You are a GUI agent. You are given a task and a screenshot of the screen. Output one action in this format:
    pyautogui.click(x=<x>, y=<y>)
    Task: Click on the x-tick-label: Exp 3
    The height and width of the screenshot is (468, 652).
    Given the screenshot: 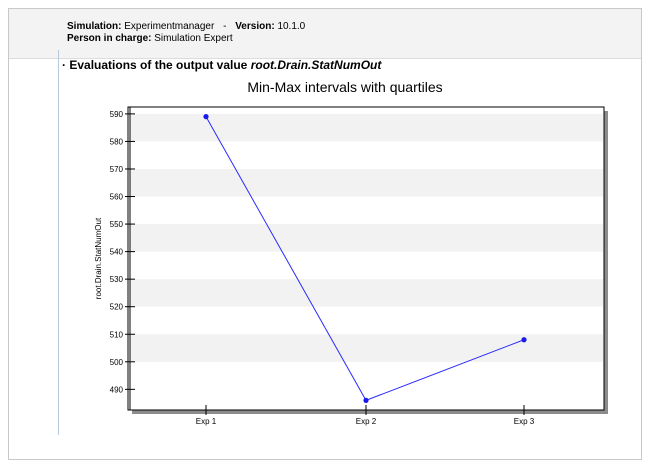 What is the action you would take?
    pyautogui.click(x=524, y=421)
    